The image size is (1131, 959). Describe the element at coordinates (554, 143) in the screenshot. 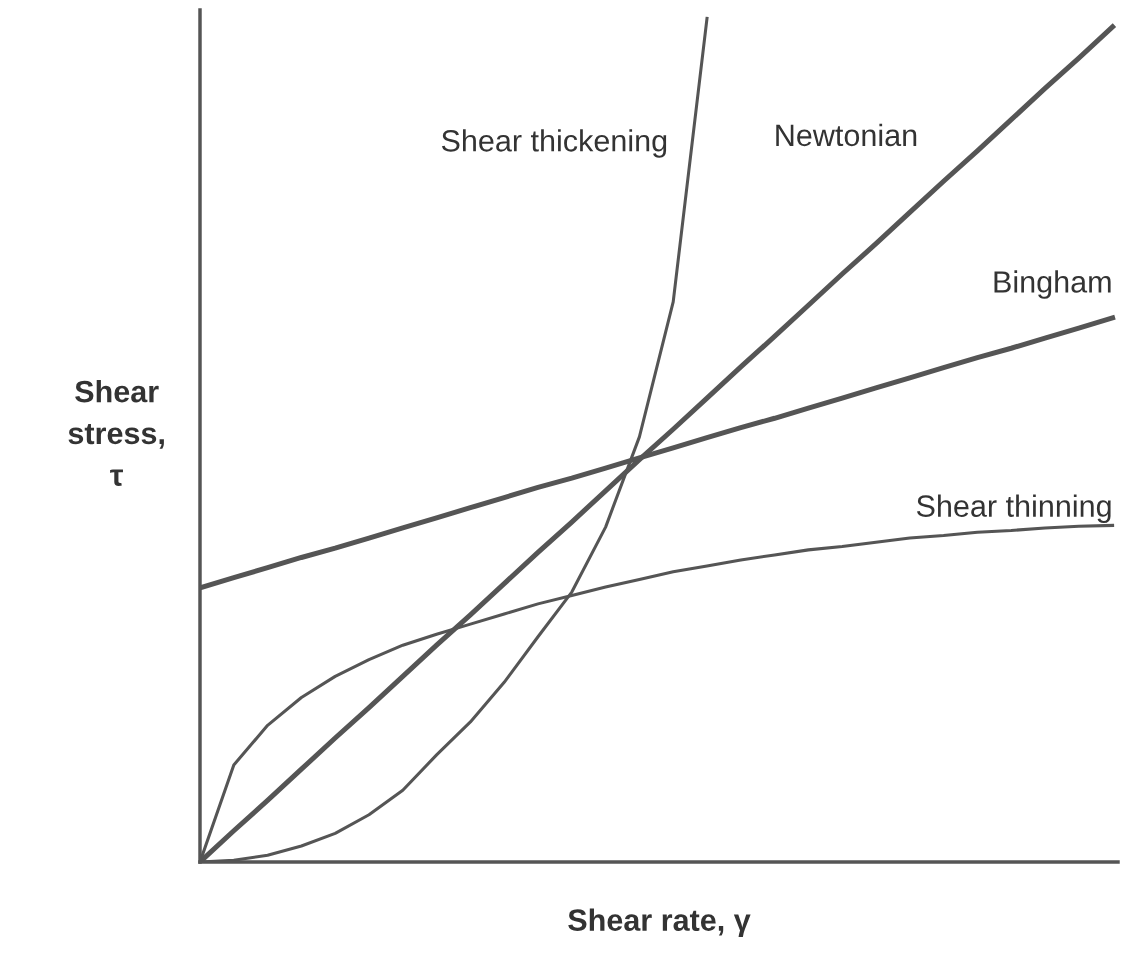

I see `series-label: Shear thickening` at that location.